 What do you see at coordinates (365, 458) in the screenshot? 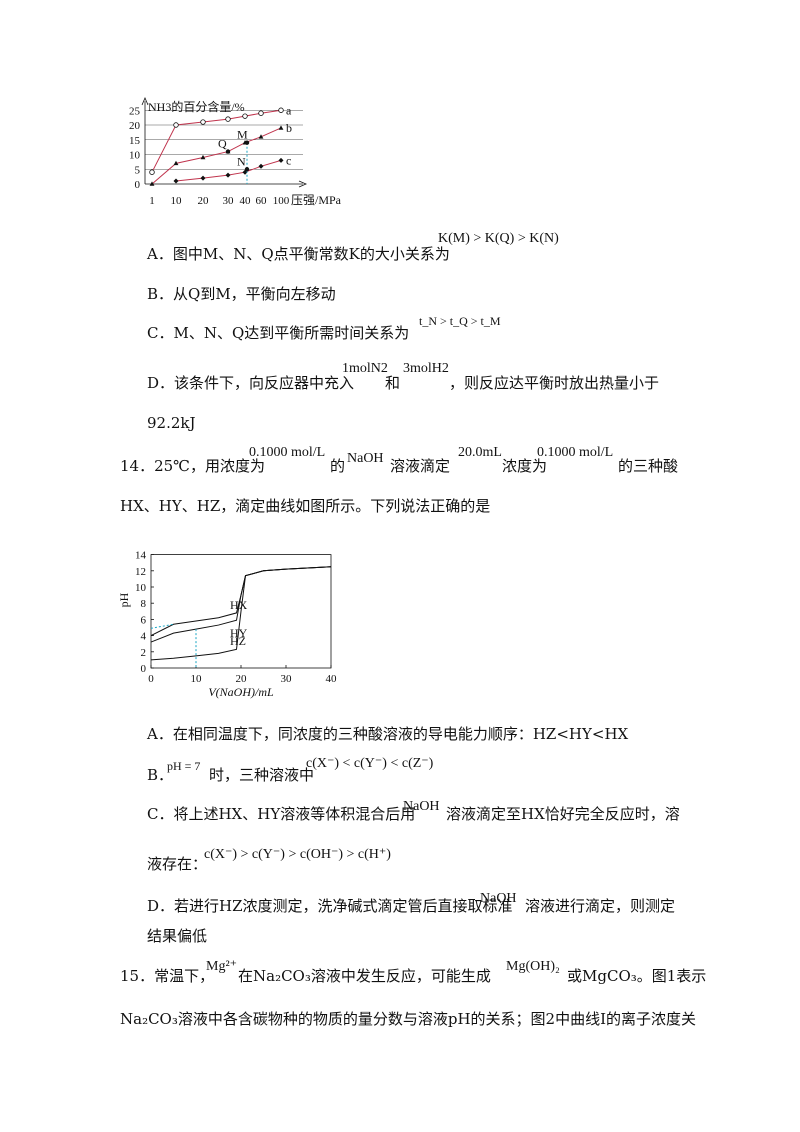
I see `q14-naoh: NaOH` at bounding box center [365, 458].